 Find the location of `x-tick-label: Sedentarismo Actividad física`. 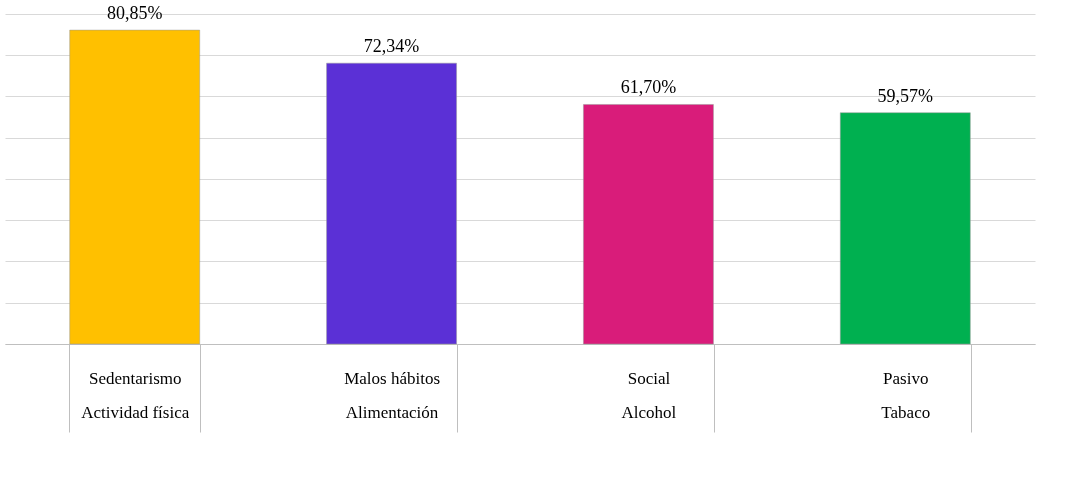

x-tick-label: Sedentarismo Actividad física is located at coordinates (135, 395).